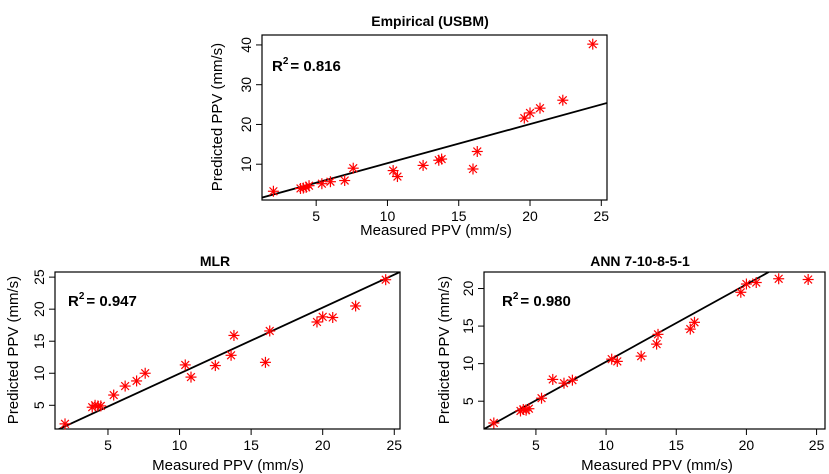 Image resolution: width=829 pixels, height=474 pixels. Describe the element at coordinates (73, 301) in the screenshot. I see `panel-mlr-r2-prefix: R` at that location.